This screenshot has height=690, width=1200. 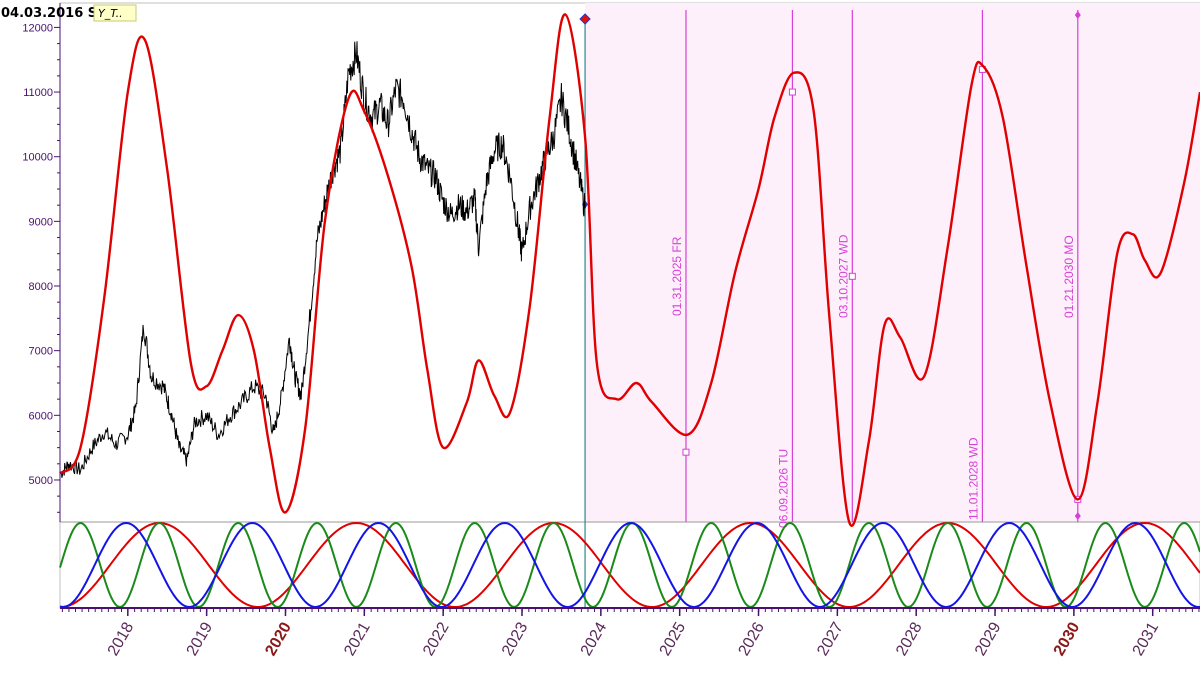 I want to click on x-tick-label: 2029, so click(x=988, y=638).